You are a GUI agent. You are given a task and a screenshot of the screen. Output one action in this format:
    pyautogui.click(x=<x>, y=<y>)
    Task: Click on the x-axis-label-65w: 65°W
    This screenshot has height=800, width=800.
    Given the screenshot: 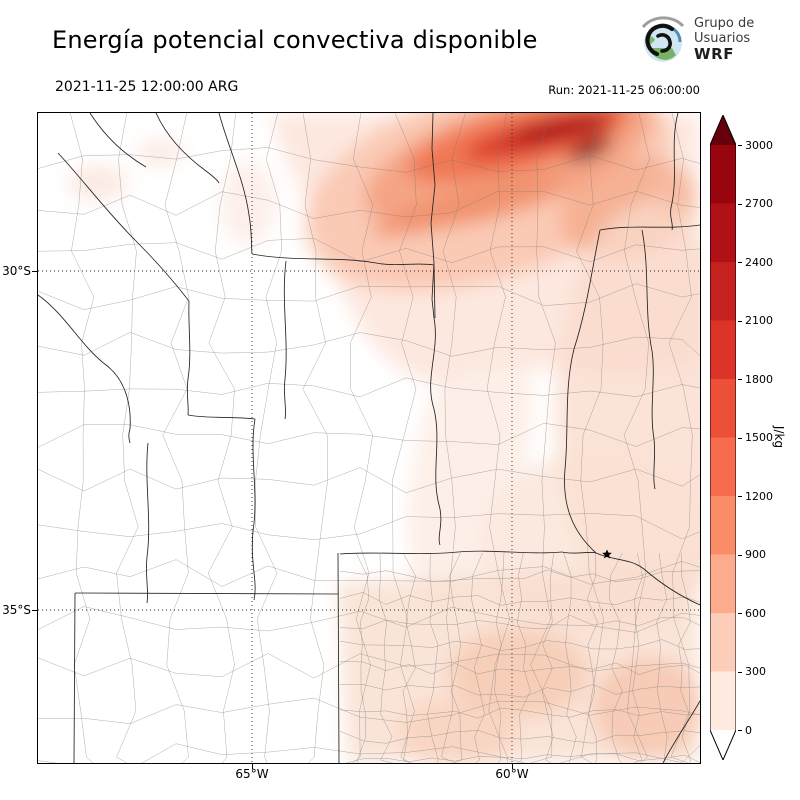 What is the action you would take?
    pyautogui.click(x=252, y=774)
    